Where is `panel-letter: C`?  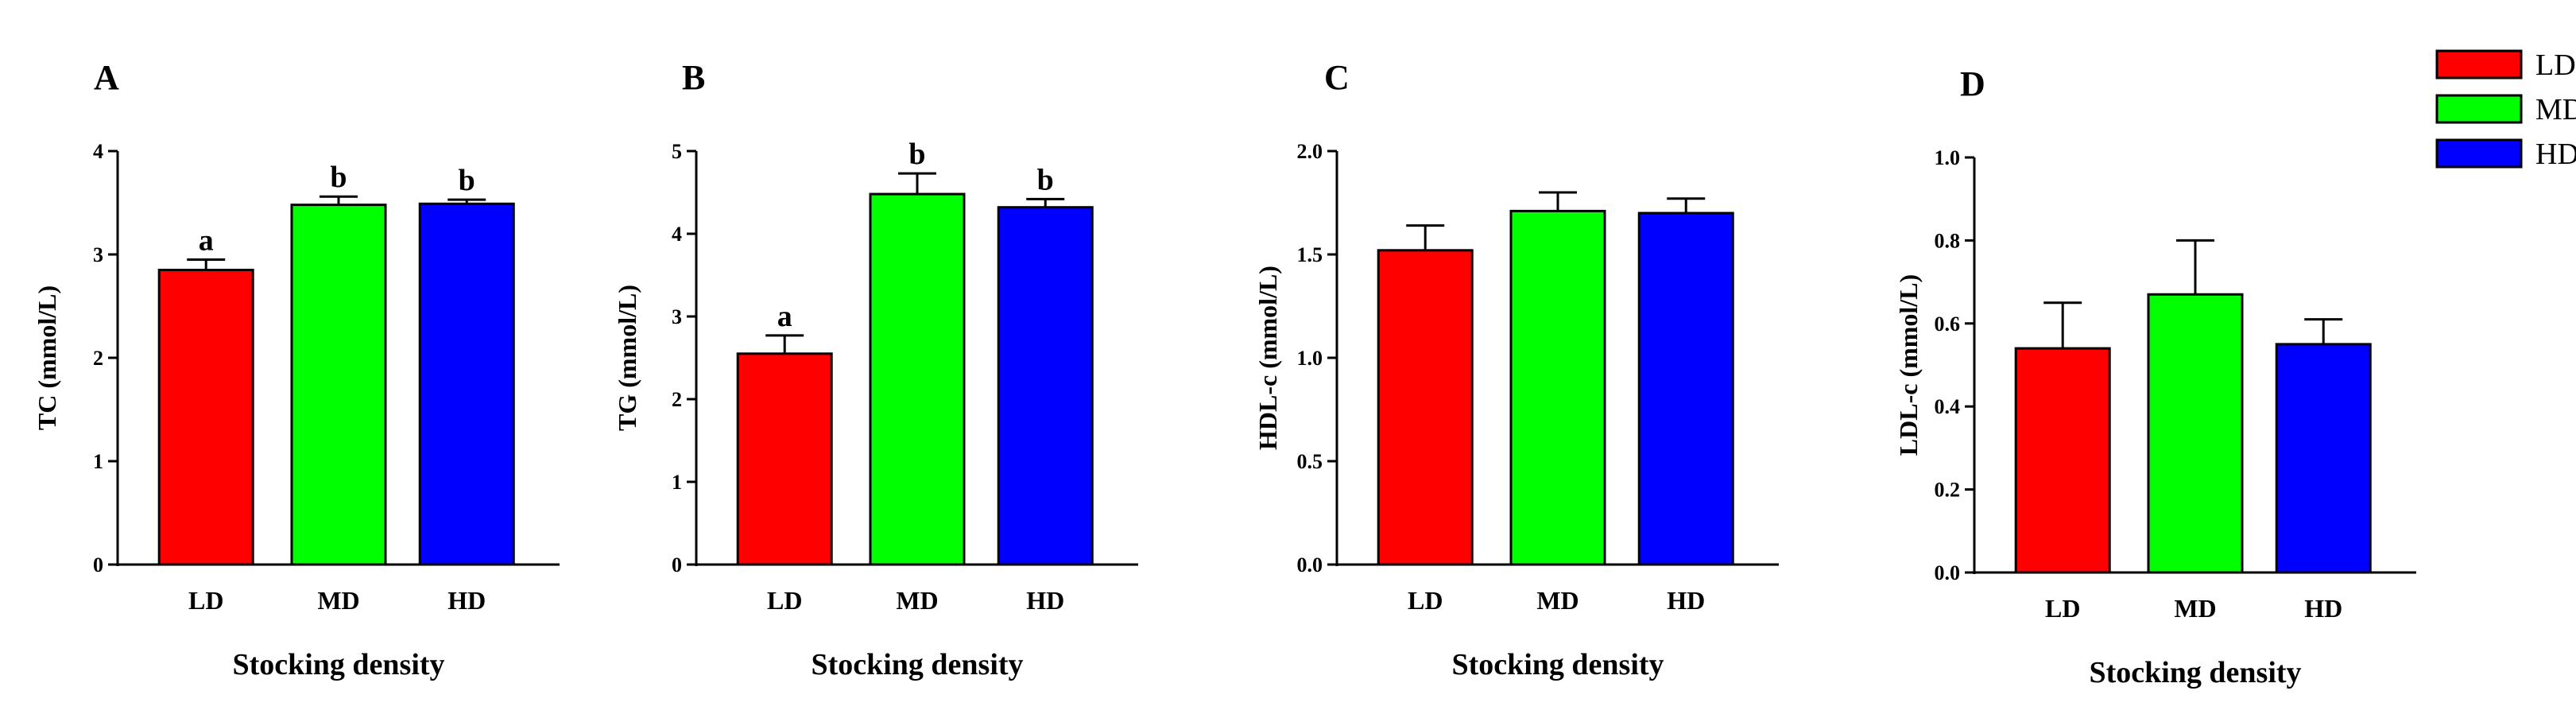 panel-letter: C is located at coordinates (1337, 77).